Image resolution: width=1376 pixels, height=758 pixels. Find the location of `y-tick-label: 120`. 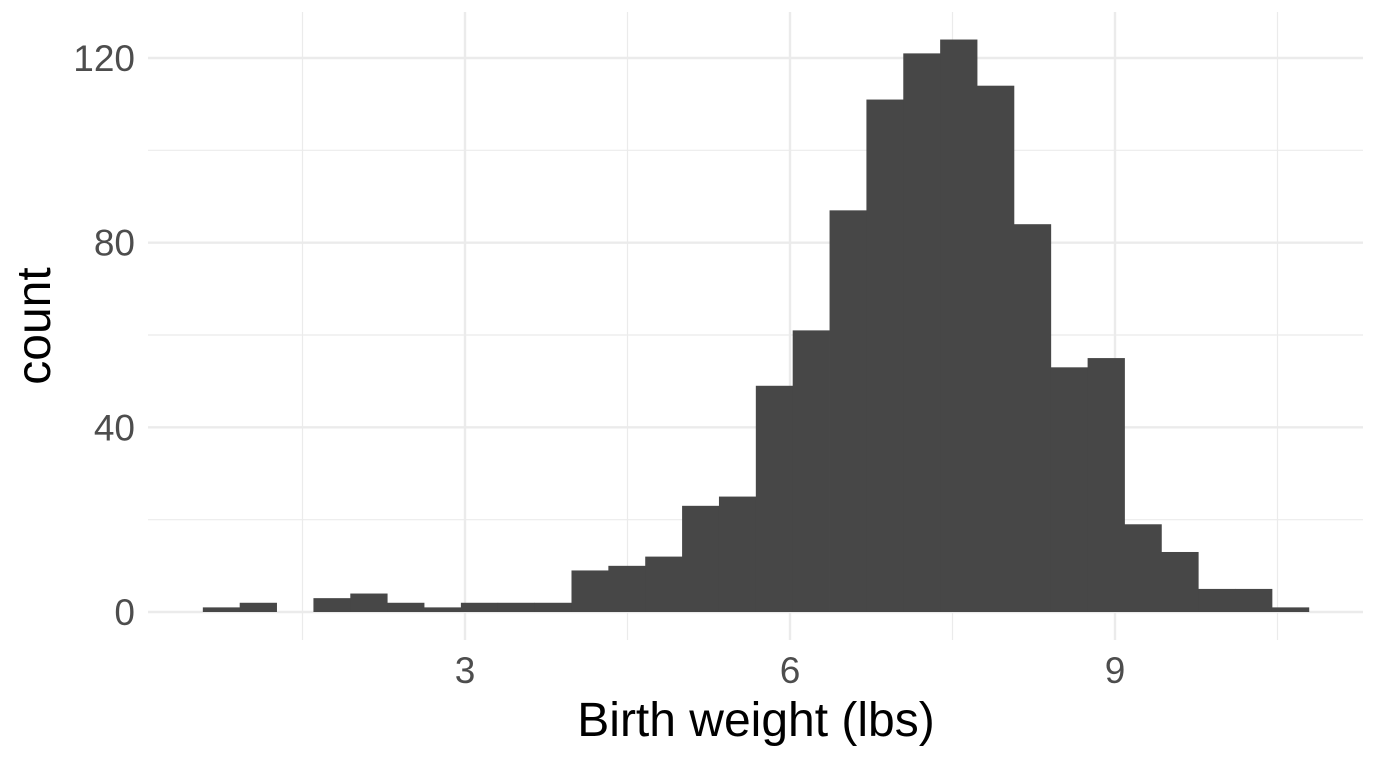

y-tick-label: 120 is located at coordinates (104, 58).